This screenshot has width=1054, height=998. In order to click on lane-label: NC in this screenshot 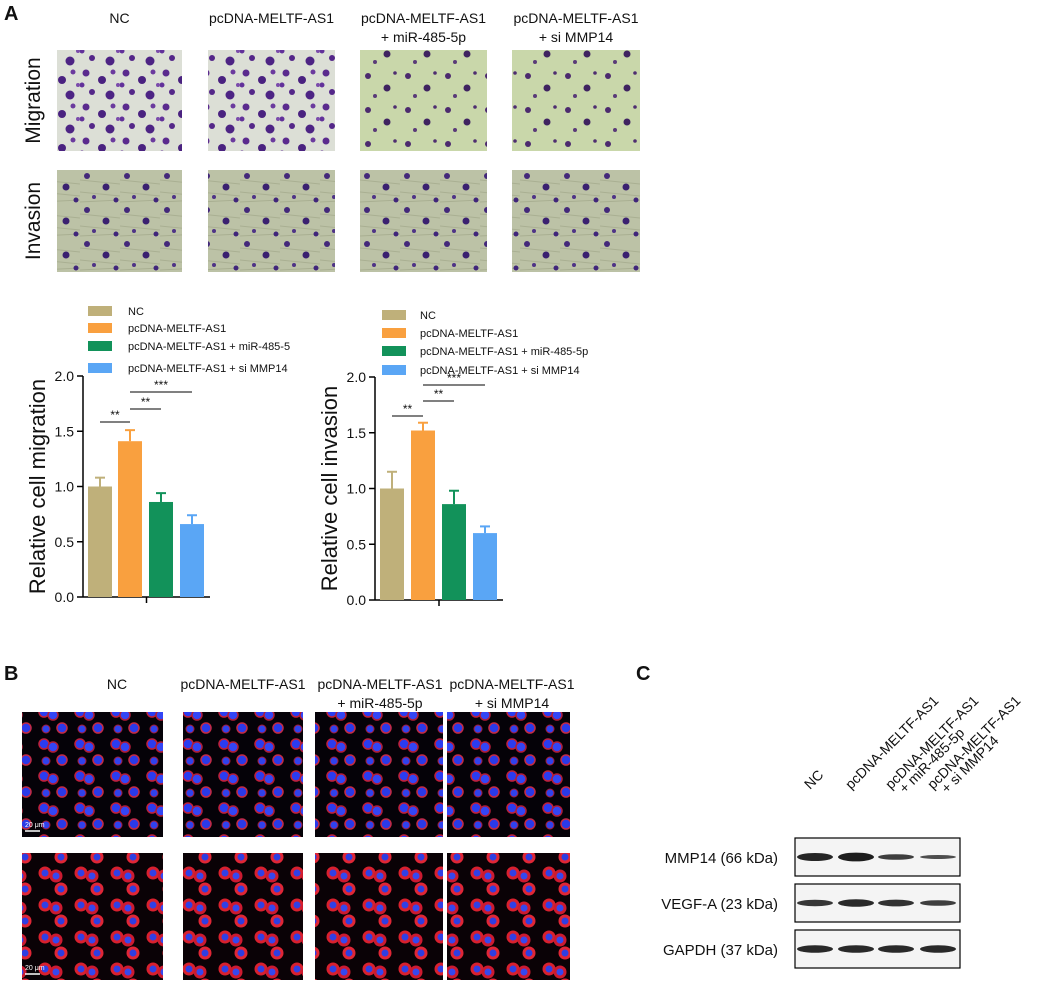, I will do `click(814, 779)`.